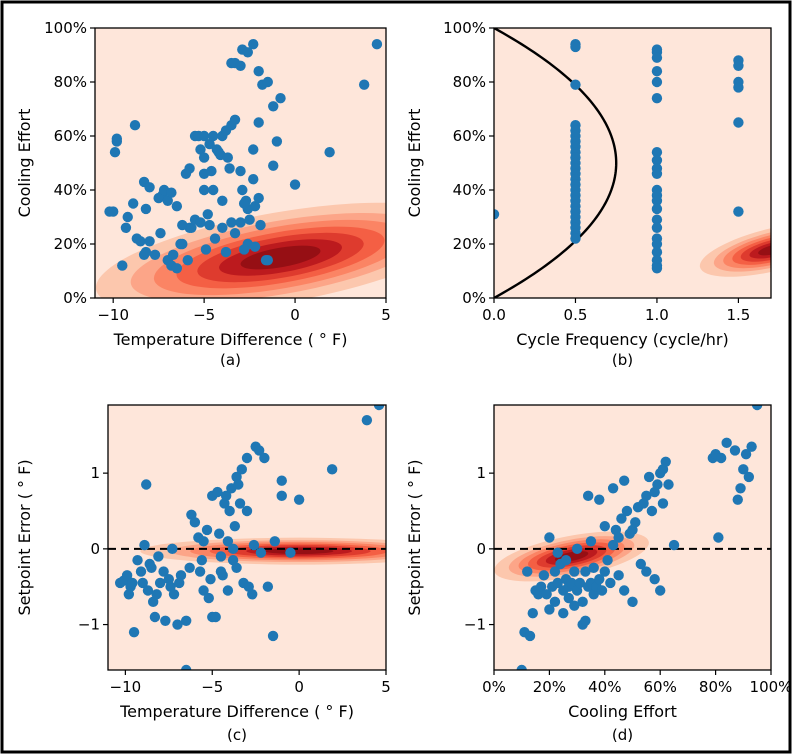 The width and height of the screenshot is (792, 754). Describe the element at coordinates (715, 687) in the screenshot. I see `x-tick-label: 80%` at that location.